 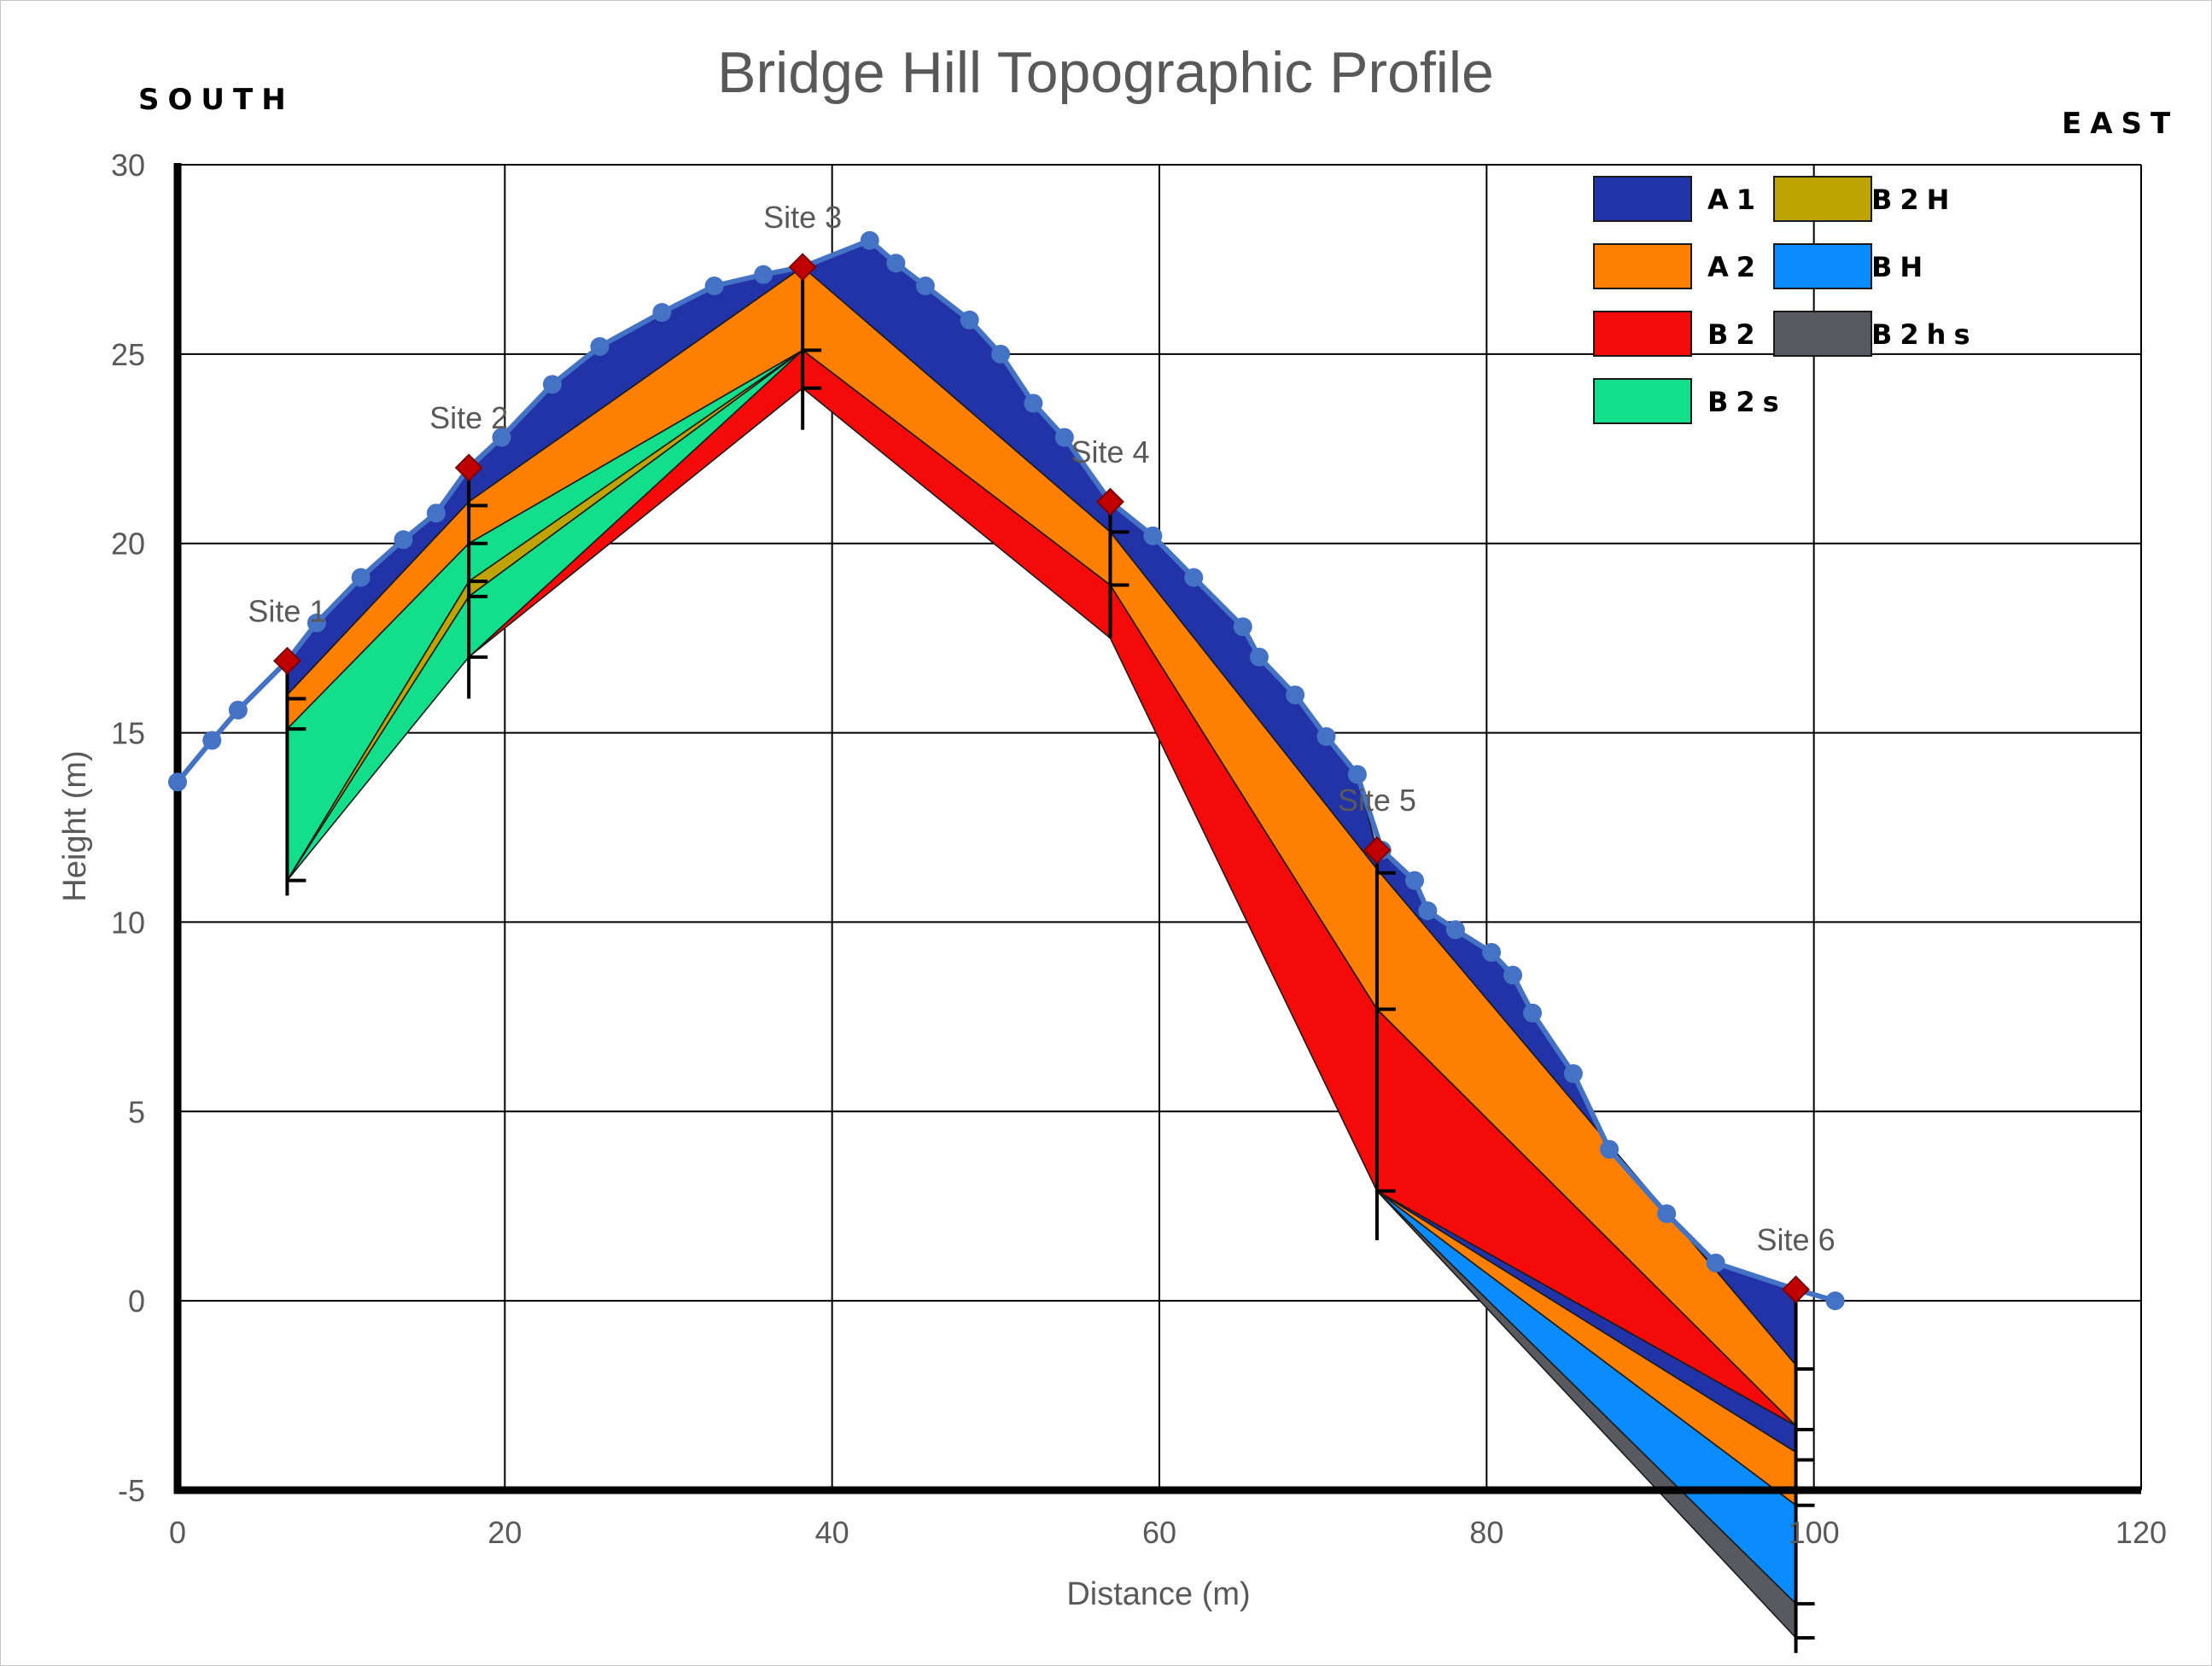 I want to click on y-axis-label: Height (m), so click(x=75, y=825).